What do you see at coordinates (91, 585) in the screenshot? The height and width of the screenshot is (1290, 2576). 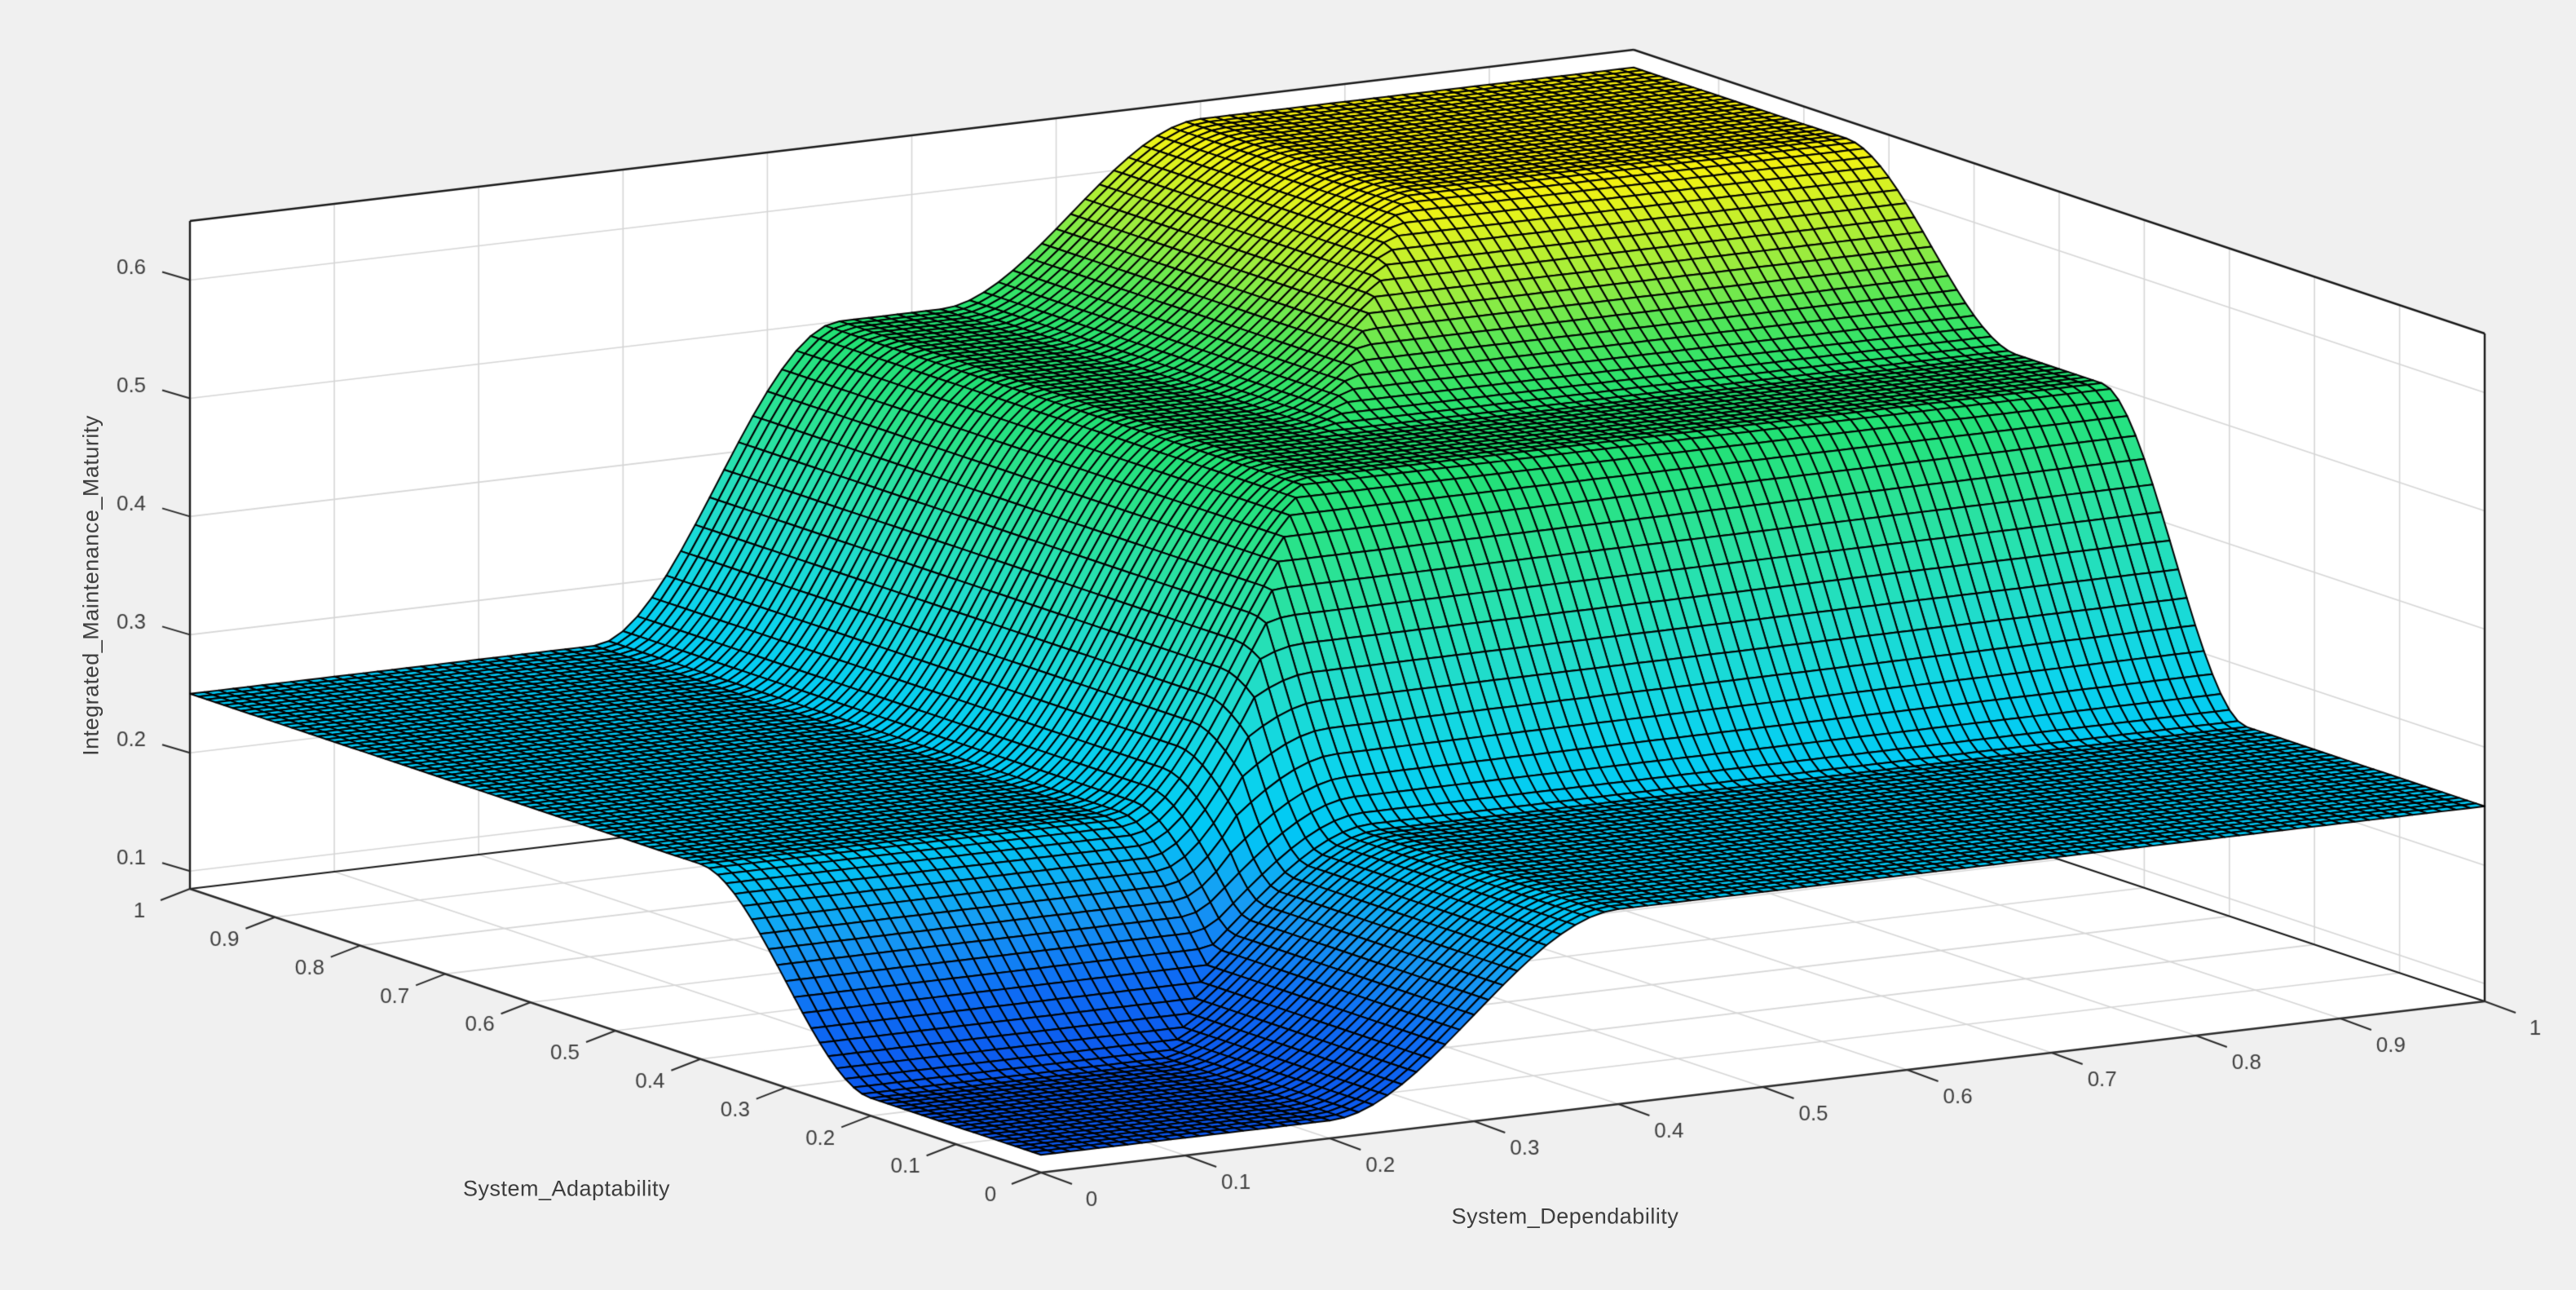 I see `z-axis-label: Integrated_Maintenance_Maturity` at bounding box center [91, 585].